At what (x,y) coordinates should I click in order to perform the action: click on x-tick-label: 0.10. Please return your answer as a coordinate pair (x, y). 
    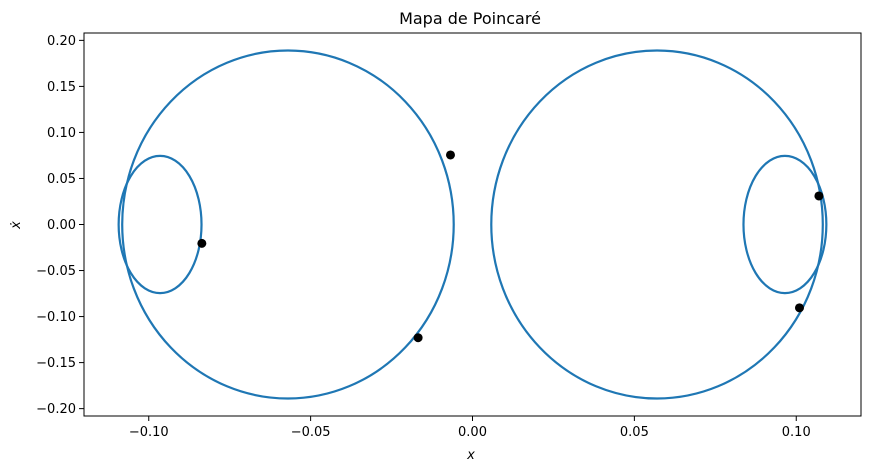
    Looking at the image, I should click on (796, 432).